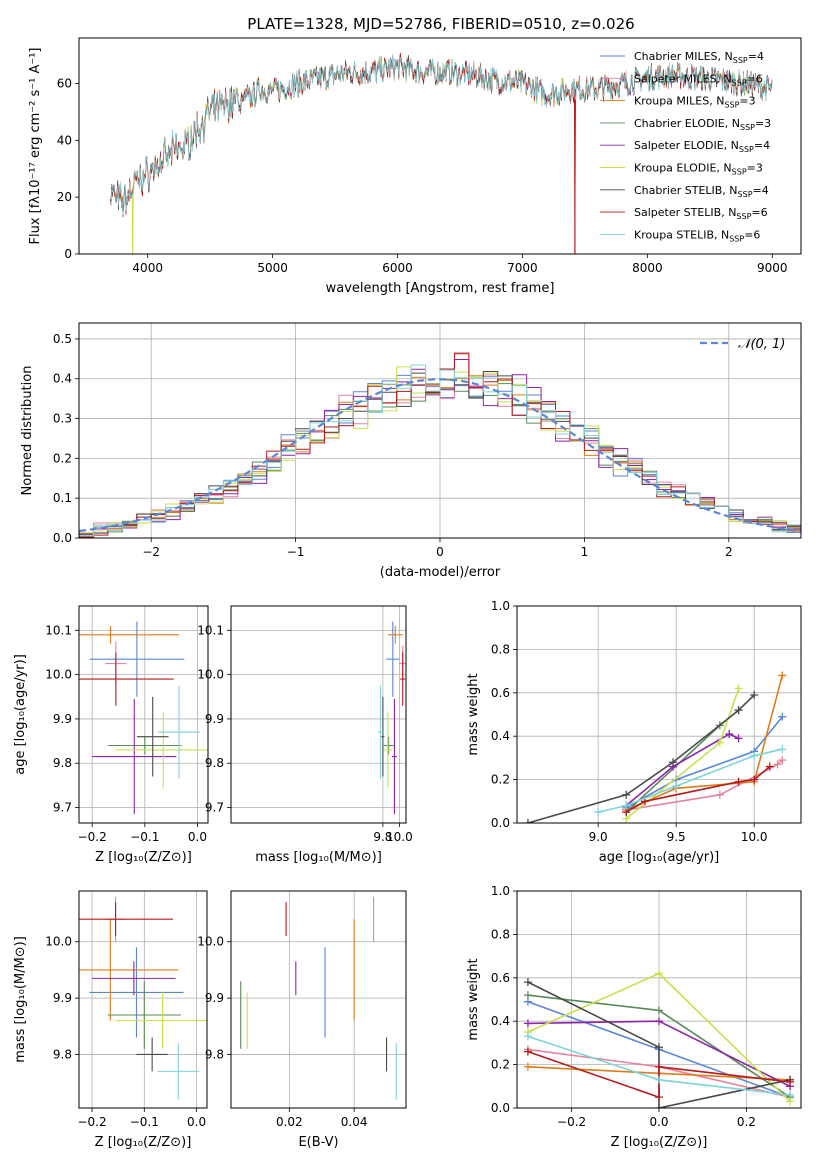 The width and height of the screenshot is (819, 1174). Describe the element at coordinates (64, 83) in the screenshot. I see `y-tick-label: 60` at that location.